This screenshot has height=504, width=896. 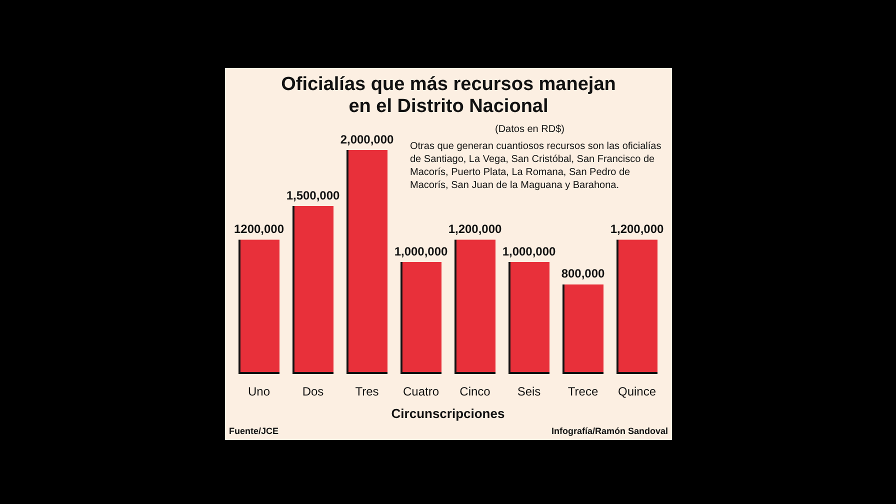 I want to click on x-tick-label: Uno, so click(x=259, y=391).